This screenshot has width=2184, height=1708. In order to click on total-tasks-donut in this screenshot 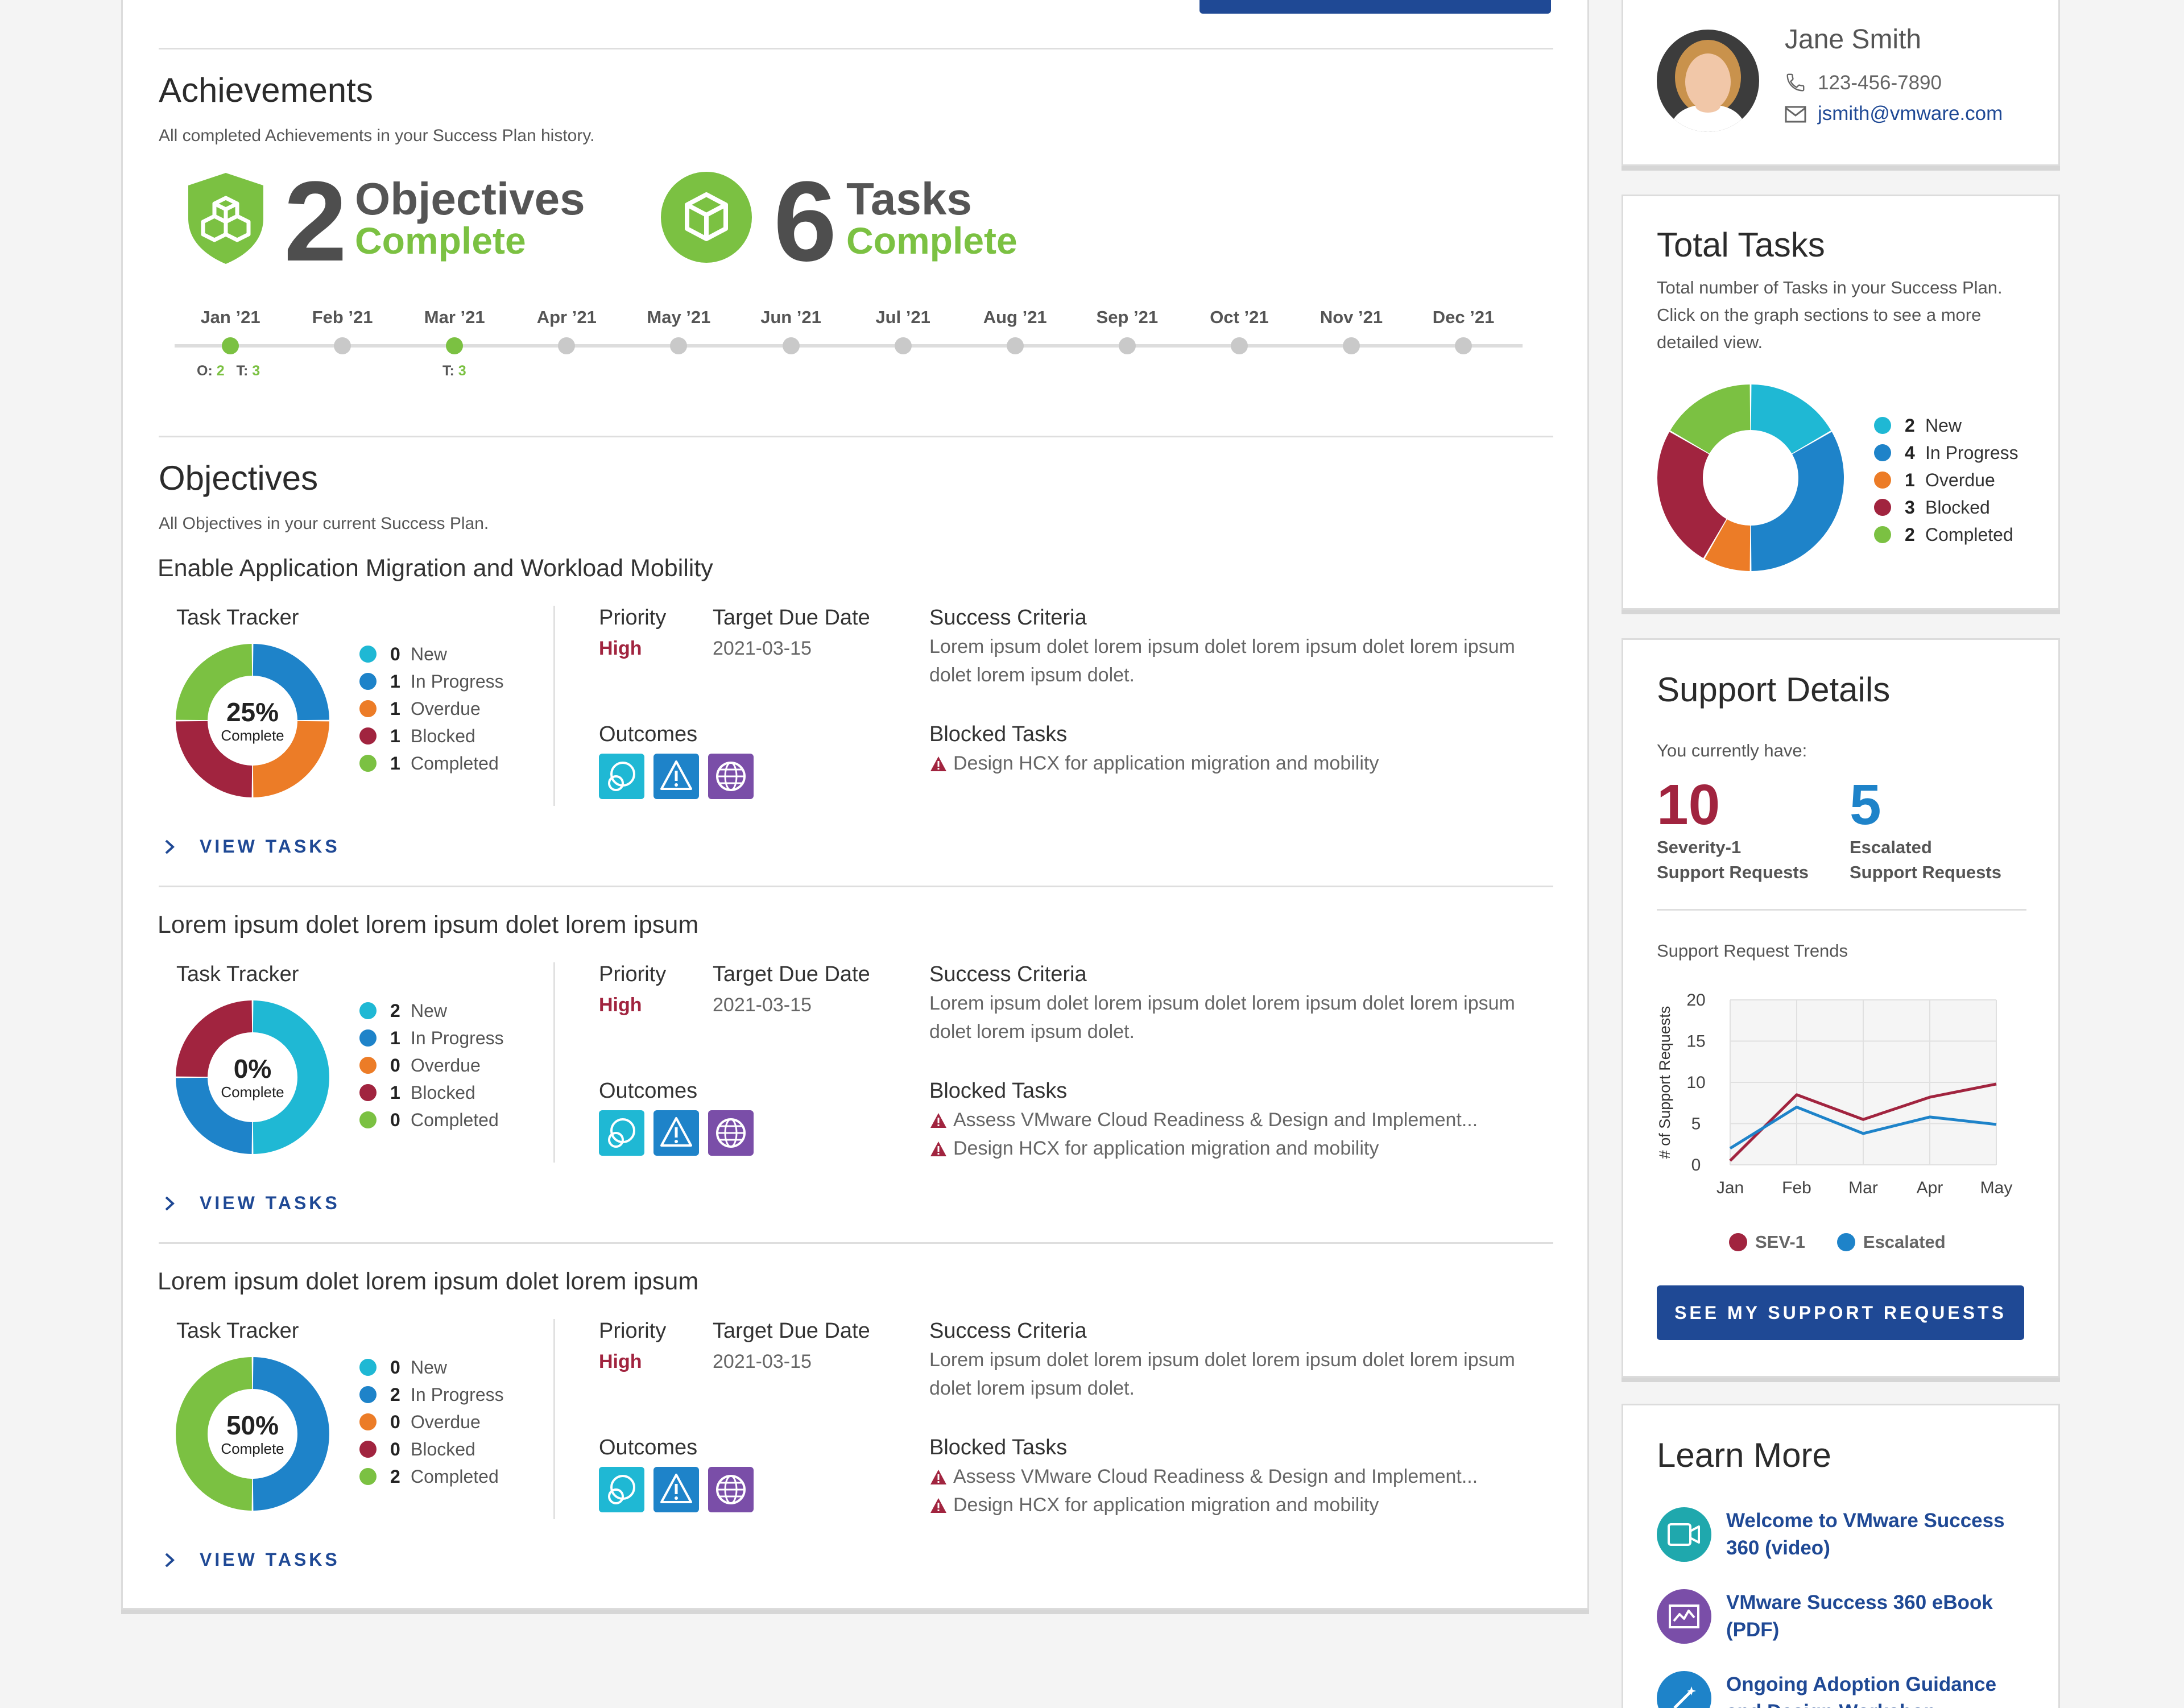, I will do `click(1750, 478)`.